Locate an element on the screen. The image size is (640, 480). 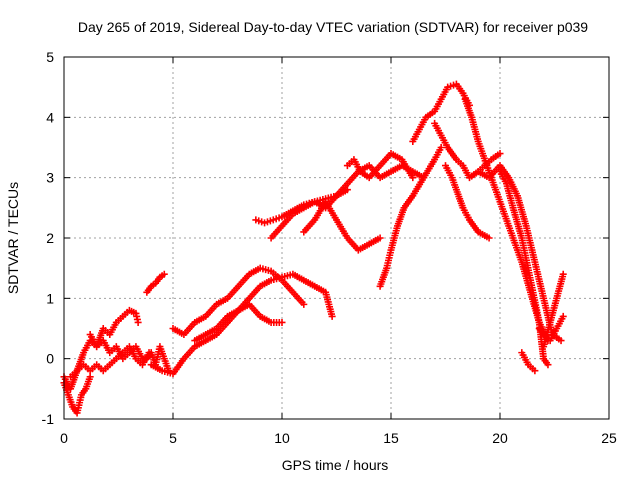
y-tick-label: -1 is located at coordinates (48, 419).